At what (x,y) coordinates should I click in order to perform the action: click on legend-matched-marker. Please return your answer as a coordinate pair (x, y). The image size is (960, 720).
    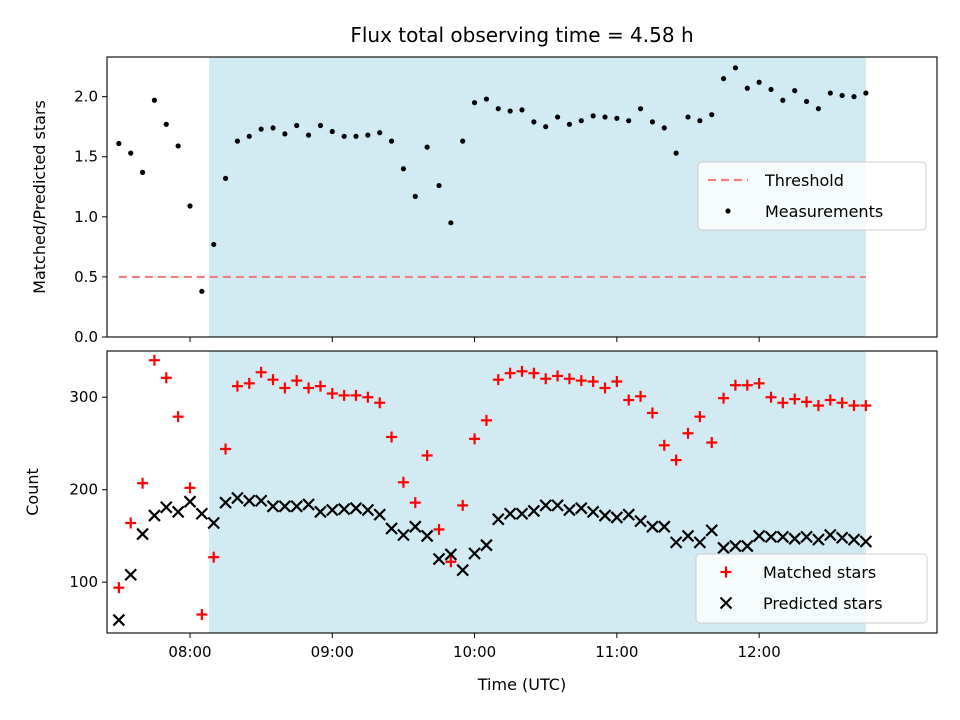
    Looking at the image, I should click on (726, 572).